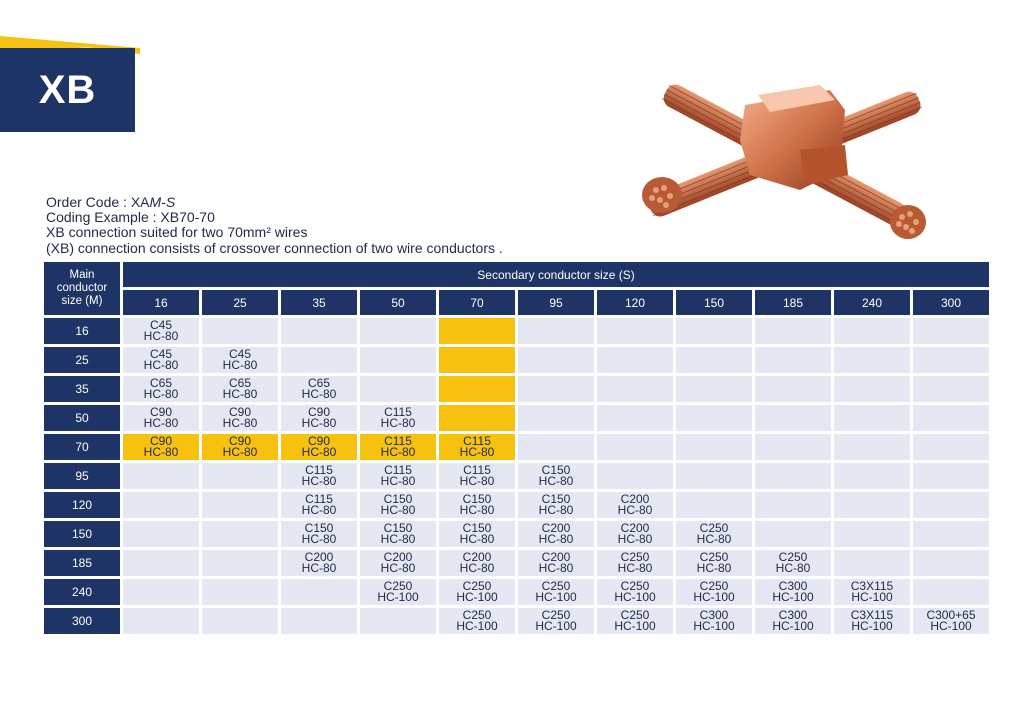  What do you see at coordinates (130, 217) in the screenshot?
I see `coding-example: Coding Example : XB70-70` at bounding box center [130, 217].